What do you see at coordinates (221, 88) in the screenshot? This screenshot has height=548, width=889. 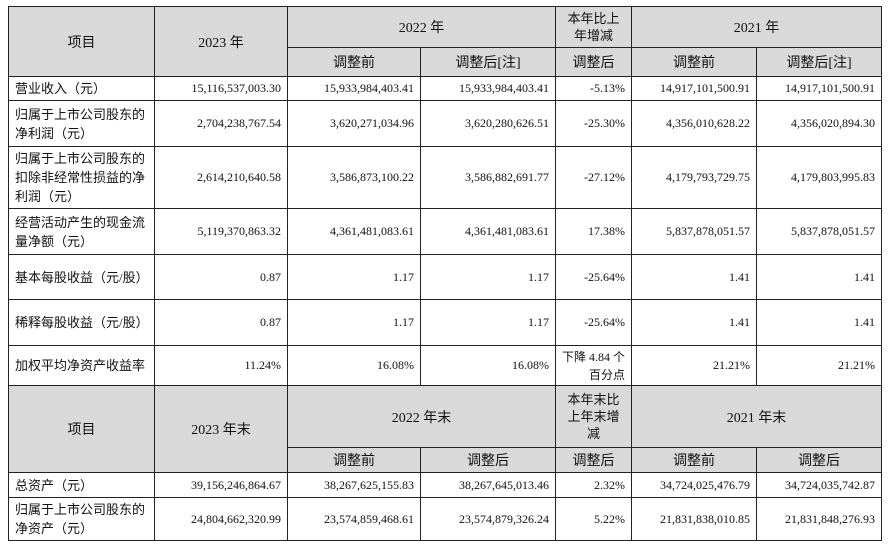 I see `cell-2023: 15,116,537,003.30` at bounding box center [221, 88].